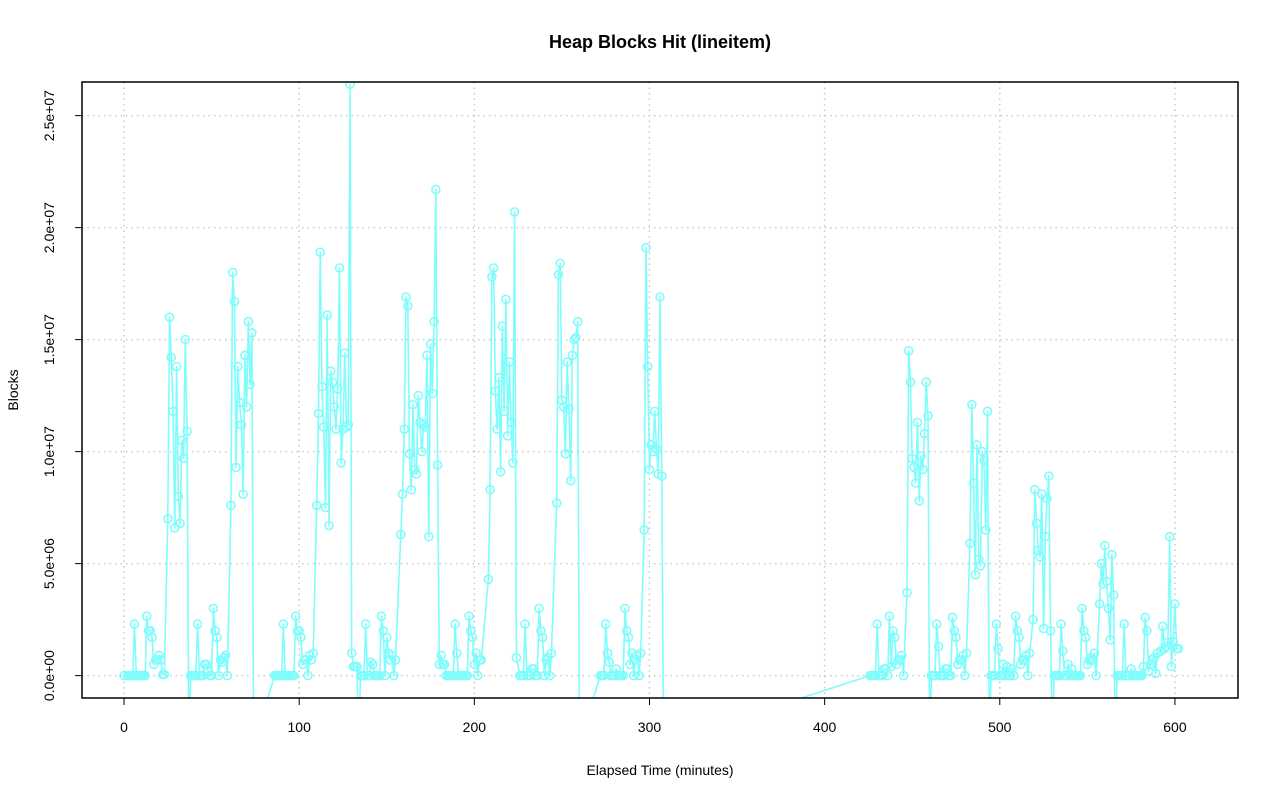 The width and height of the screenshot is (1280, 801). I want to click on x-tick-label: 200, so click(475, 727).